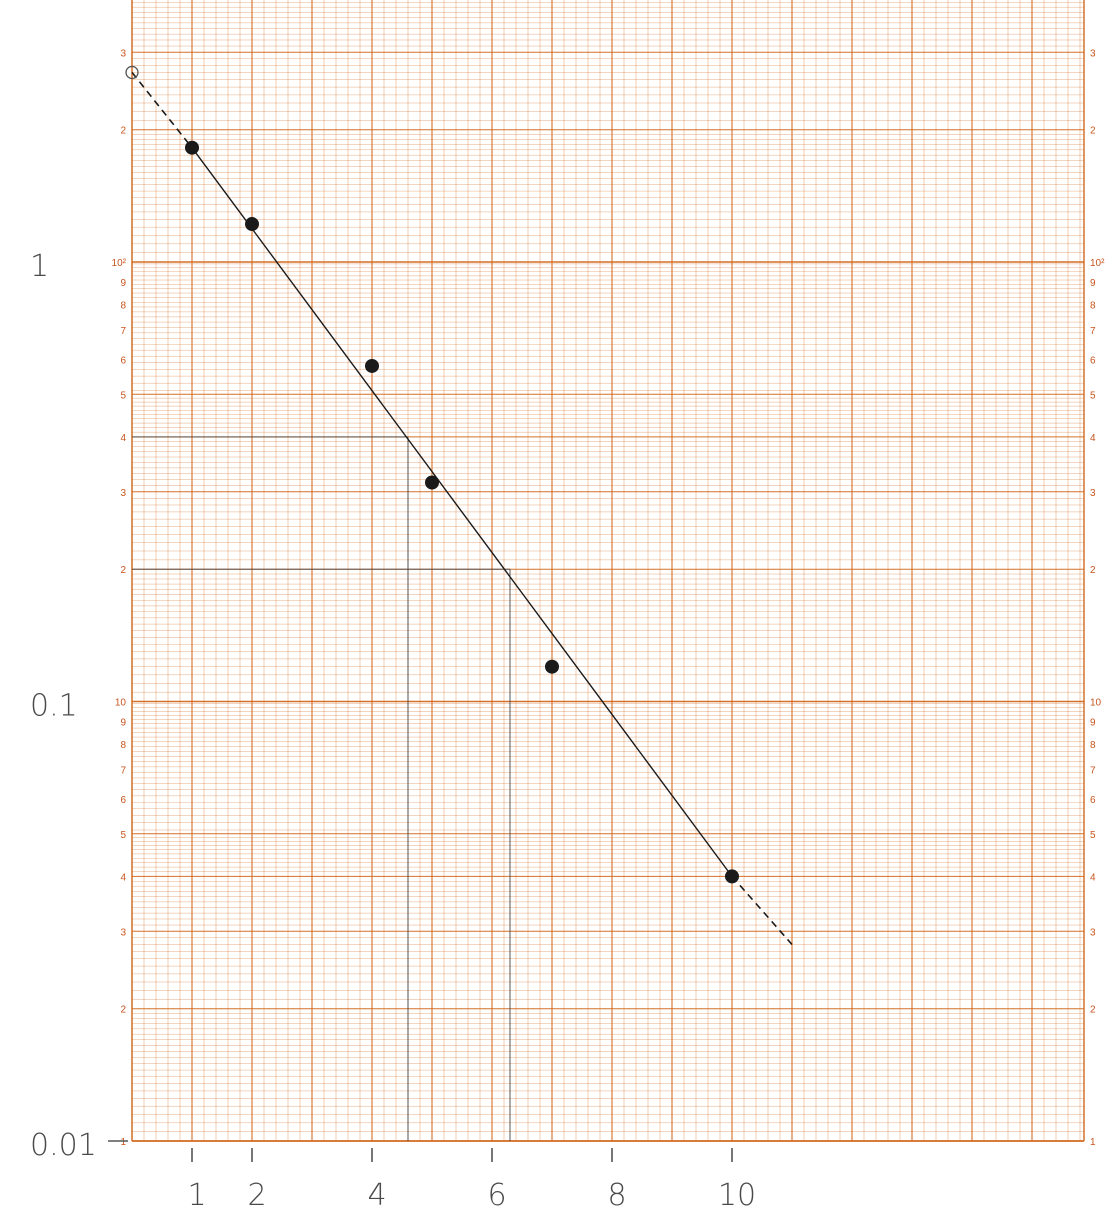 Image resolution: width=1117 pixels, height=1221 pixels. What do you see at coordinates (256, 1195) in the screenshot?
I see `x-tick-label: 2` at bounding box center [256, 1195].